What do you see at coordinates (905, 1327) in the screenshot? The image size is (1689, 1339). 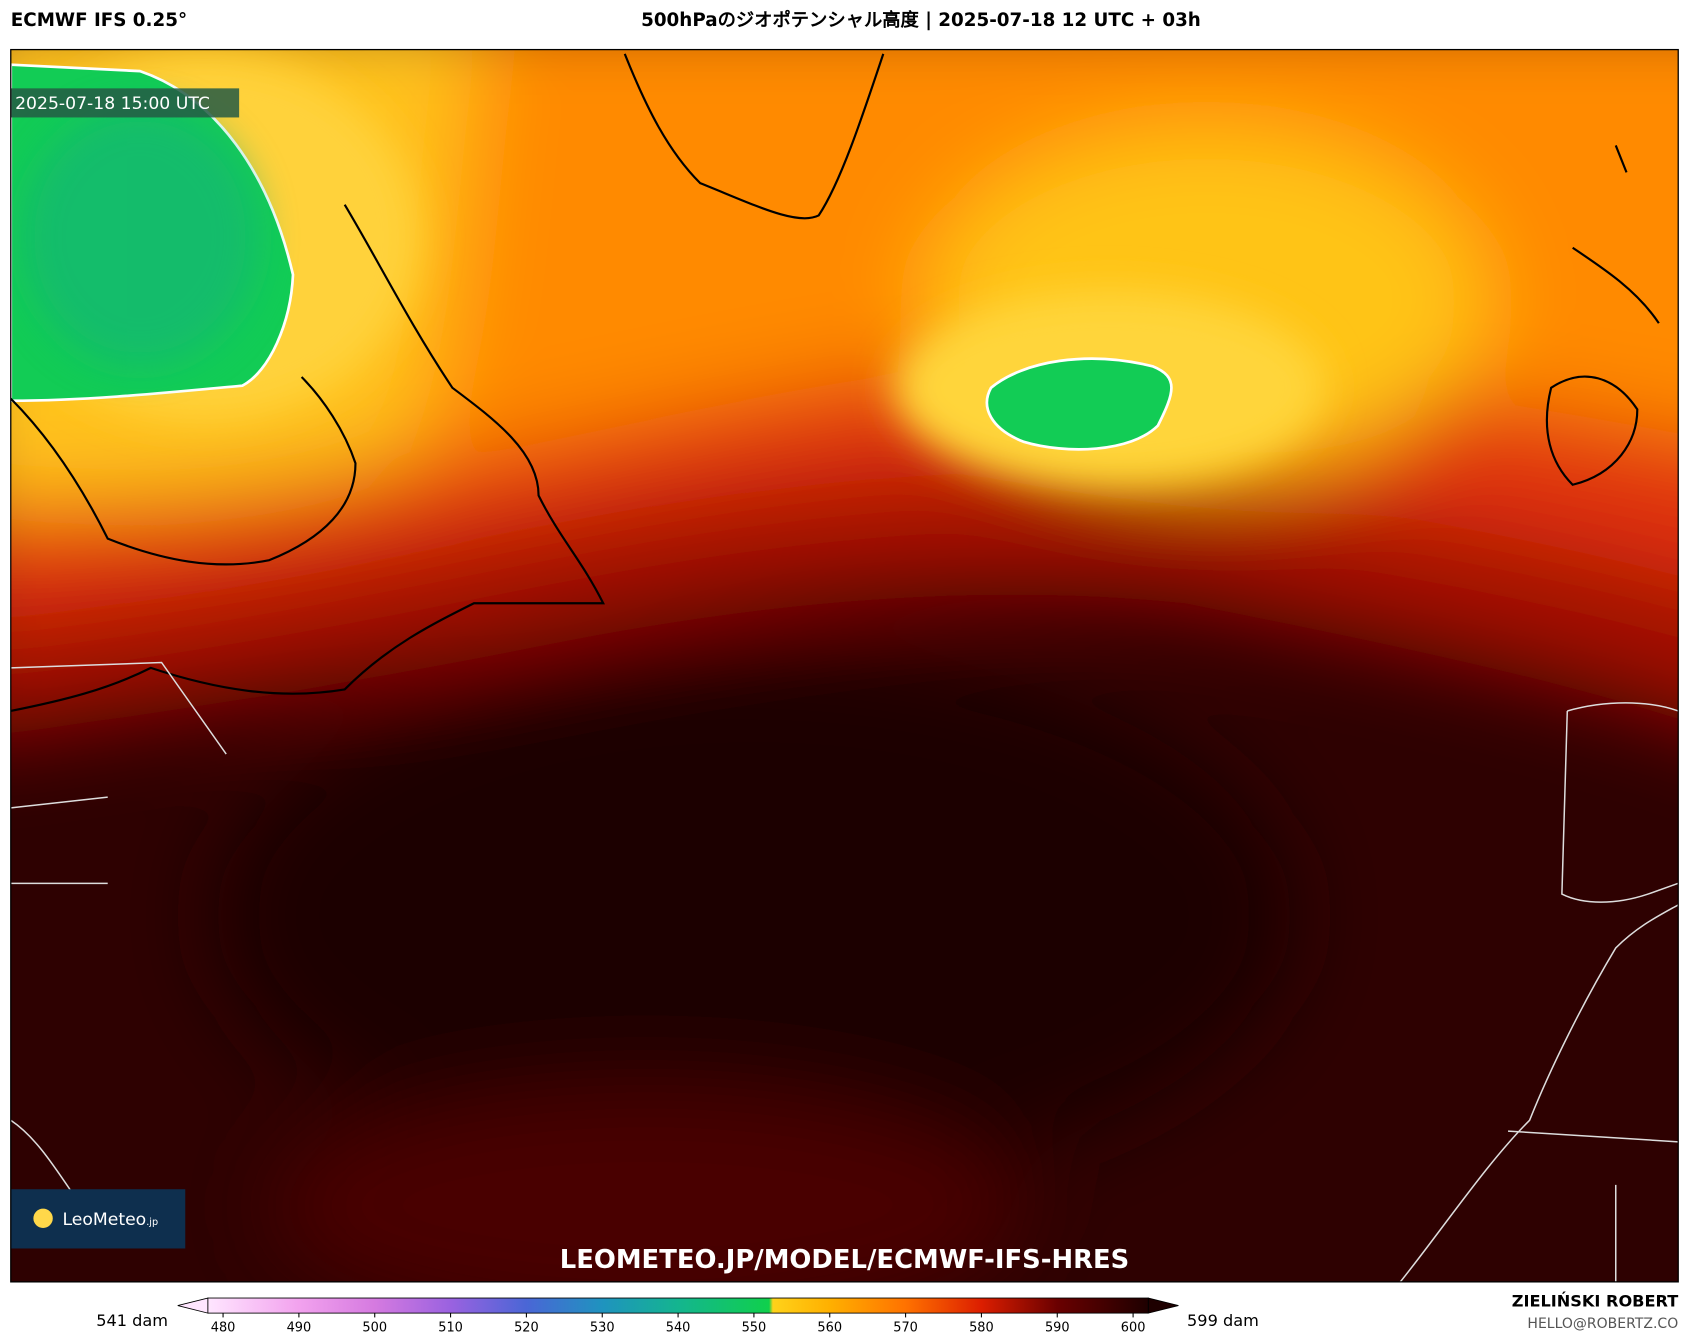 I see `colorbar-tick-label: 570` at bounding box center [905, 1327].